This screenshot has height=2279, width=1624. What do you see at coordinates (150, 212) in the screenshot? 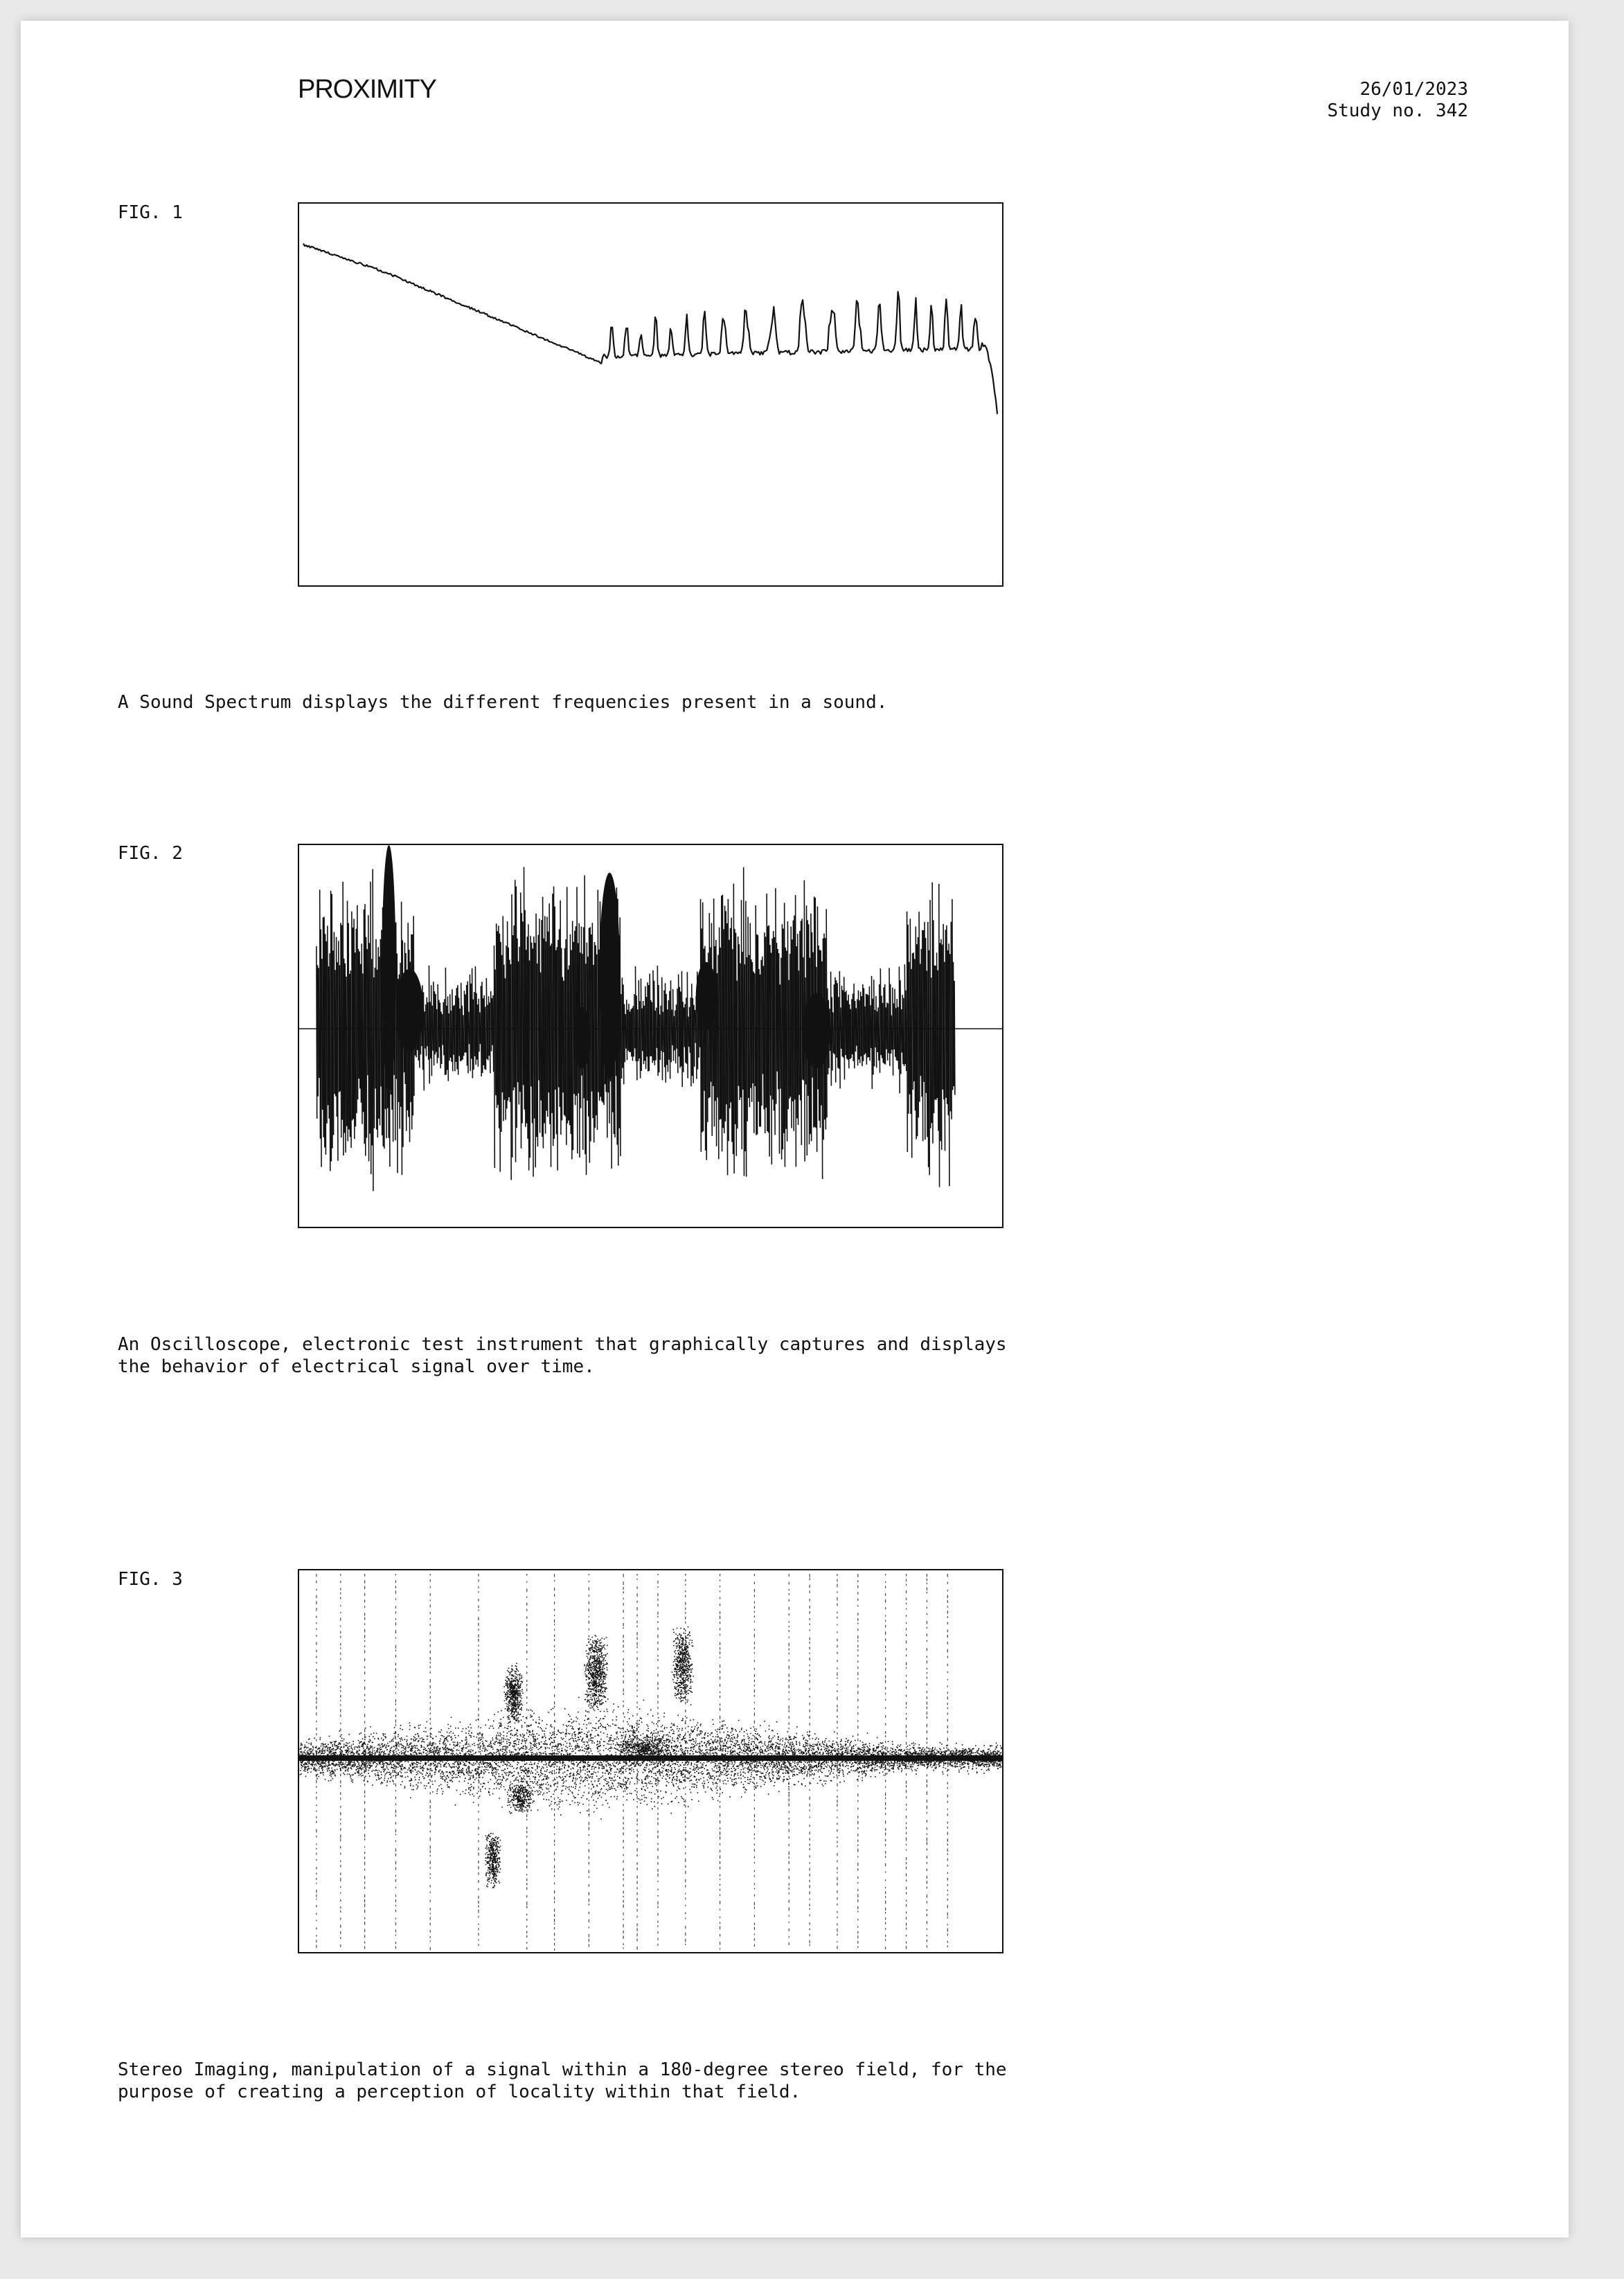
I see `fig-1-label: FIG. 1` at bounding box center [150, 212].